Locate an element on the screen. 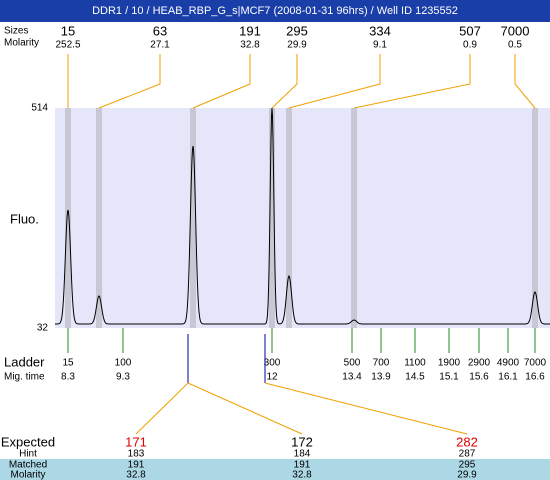  peak-size: 191 is located at coordinates (250, 30).